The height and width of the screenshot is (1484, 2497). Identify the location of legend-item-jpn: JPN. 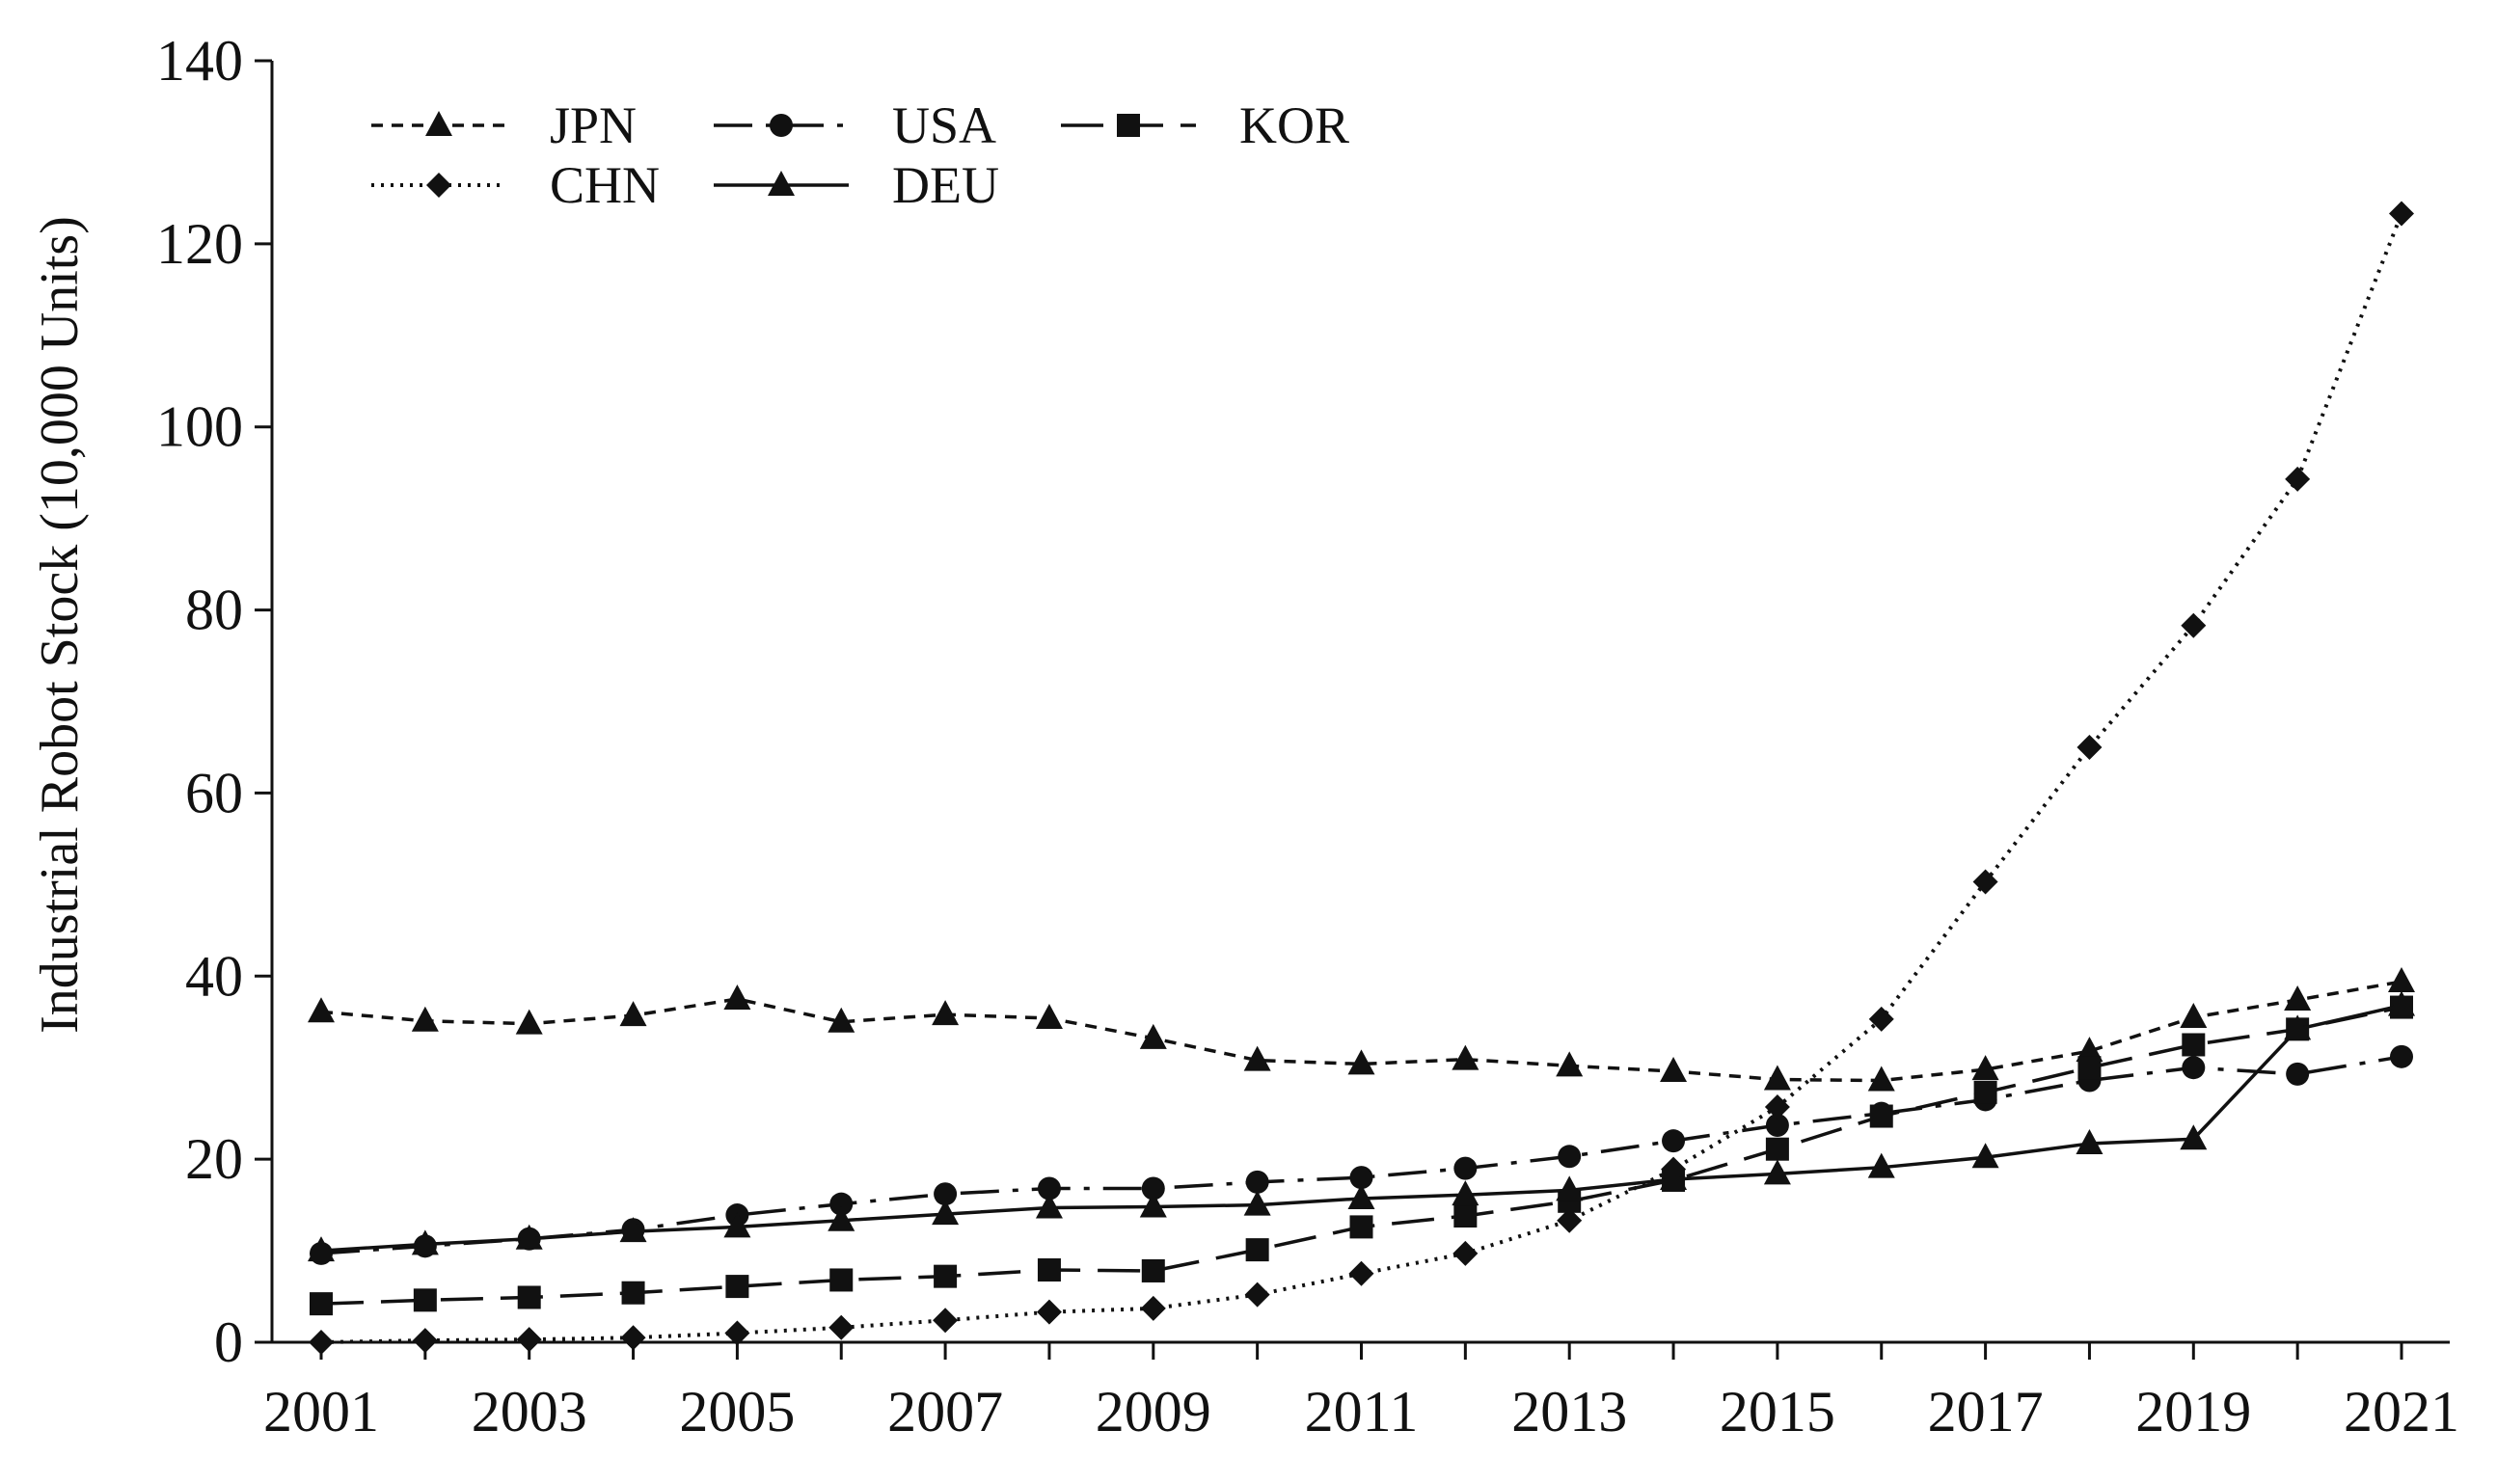
(504, 125).